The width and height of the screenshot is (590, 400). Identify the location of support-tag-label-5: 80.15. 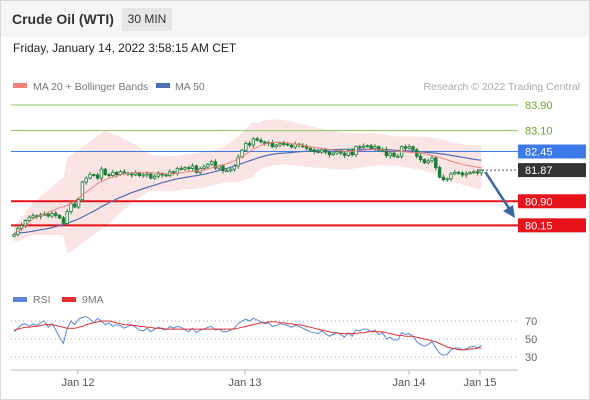
(539, 226).